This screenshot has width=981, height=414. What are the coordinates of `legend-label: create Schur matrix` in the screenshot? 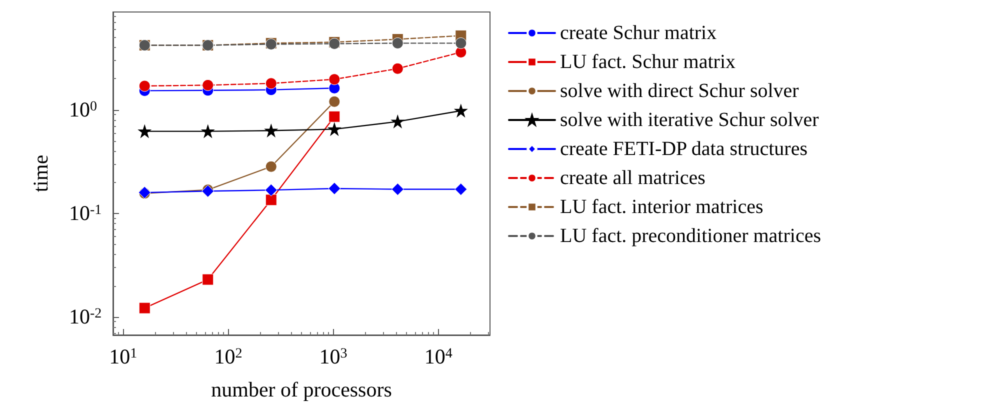 It's located at (638, 33).